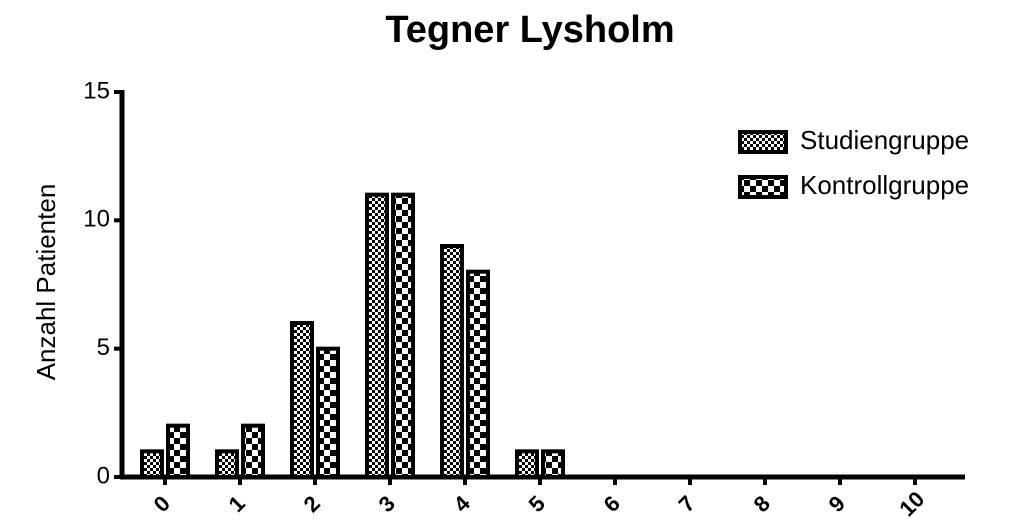  I want to click on x-tick-label: 5, so click(537, 504).